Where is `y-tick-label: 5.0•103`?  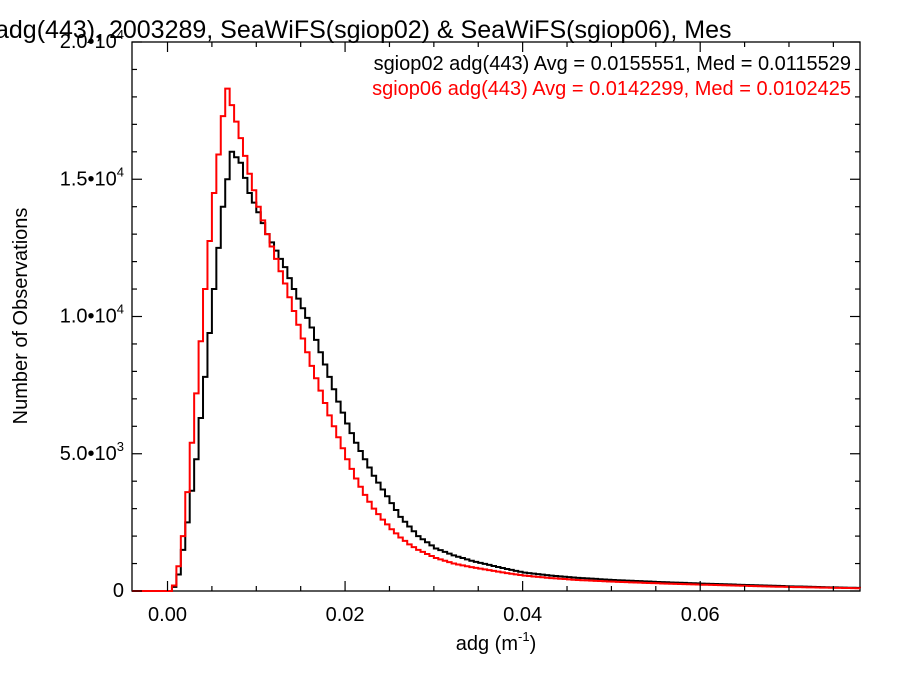 y-tick-label: 5.0•103 is located at coordinates (92, 452).